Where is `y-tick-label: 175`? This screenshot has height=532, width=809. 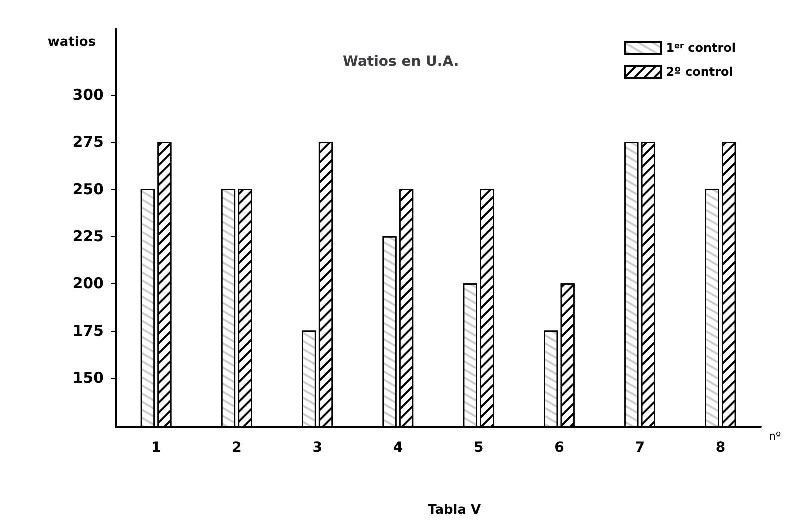 y-tick-label: 175 is located at coordinates (88, 331).